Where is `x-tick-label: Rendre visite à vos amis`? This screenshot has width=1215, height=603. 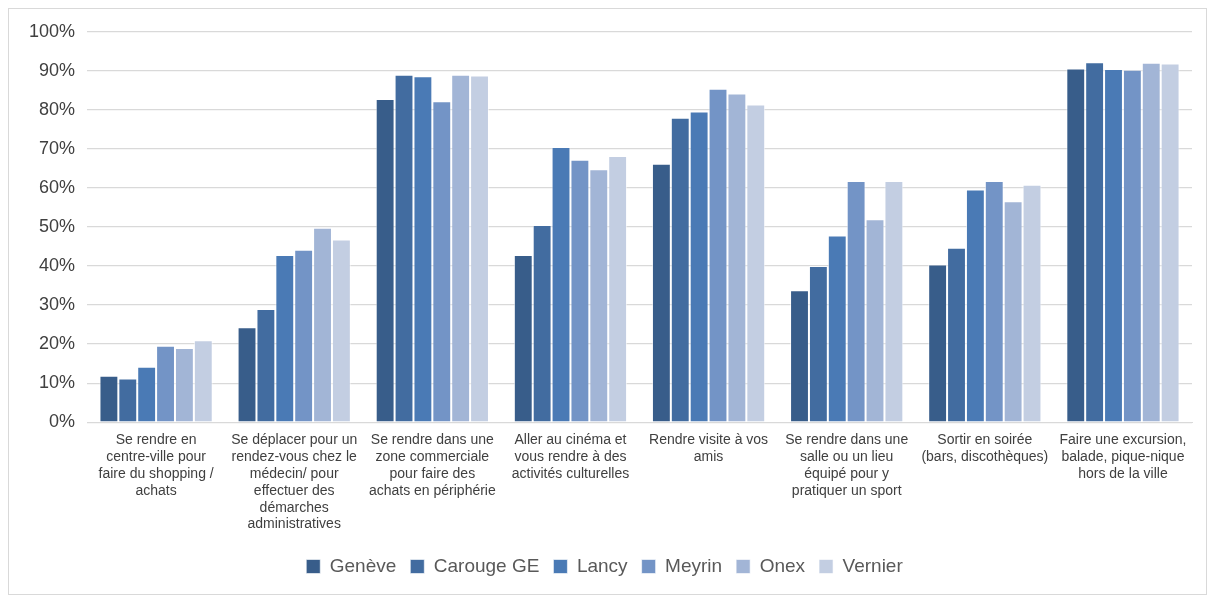
x-tick-label: Rendre visite à vos amis is located at coordinates (709, 448).